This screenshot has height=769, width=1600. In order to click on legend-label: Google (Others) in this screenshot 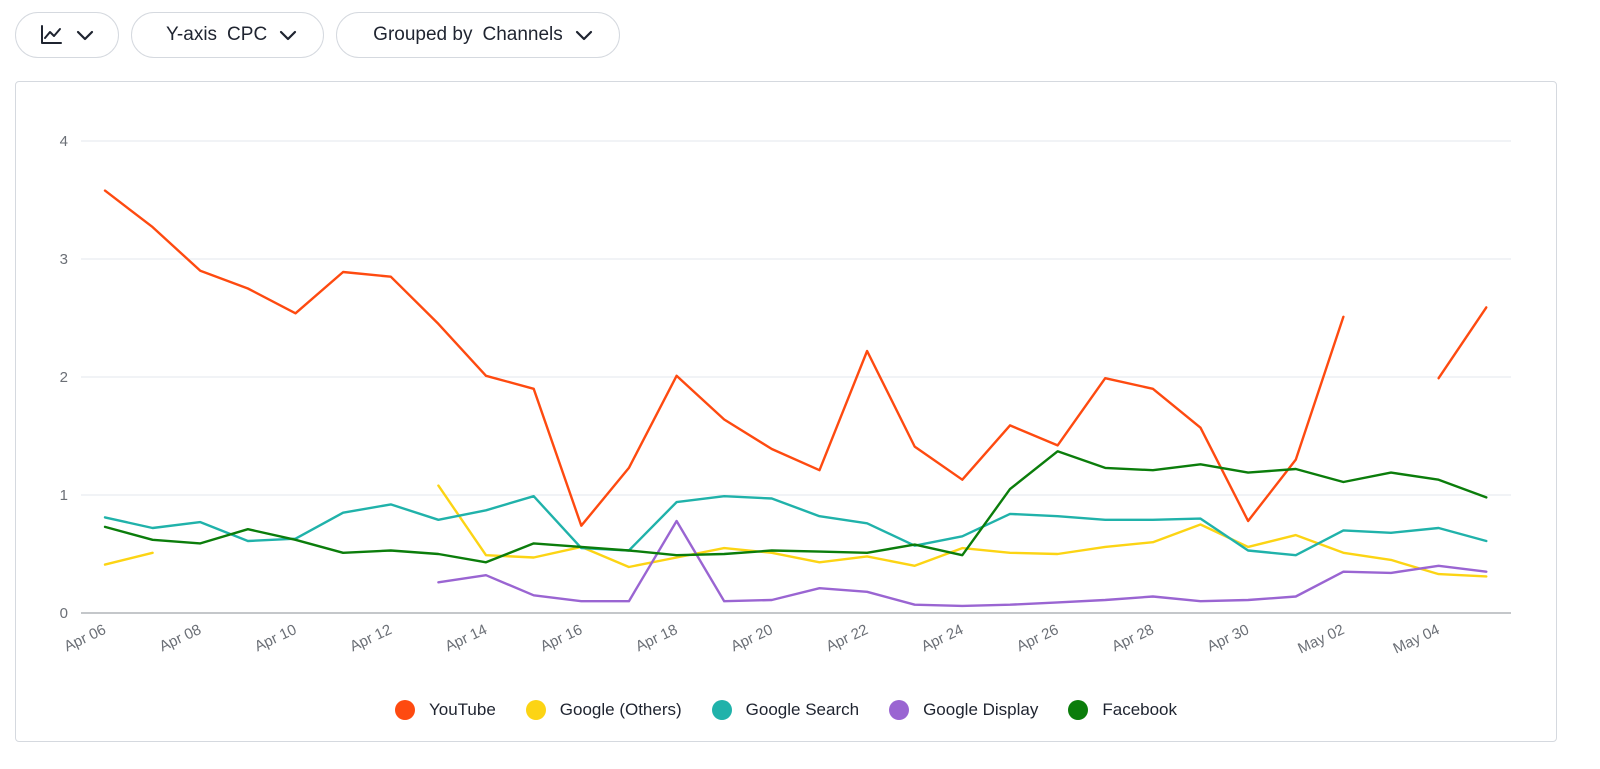, I will do `click(620, 709)`.